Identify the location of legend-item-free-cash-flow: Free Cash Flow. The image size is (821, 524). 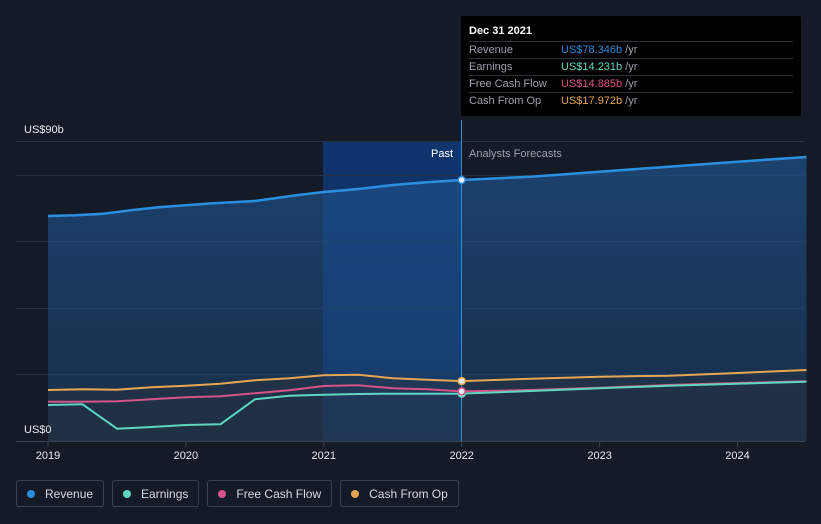
(270, 493).